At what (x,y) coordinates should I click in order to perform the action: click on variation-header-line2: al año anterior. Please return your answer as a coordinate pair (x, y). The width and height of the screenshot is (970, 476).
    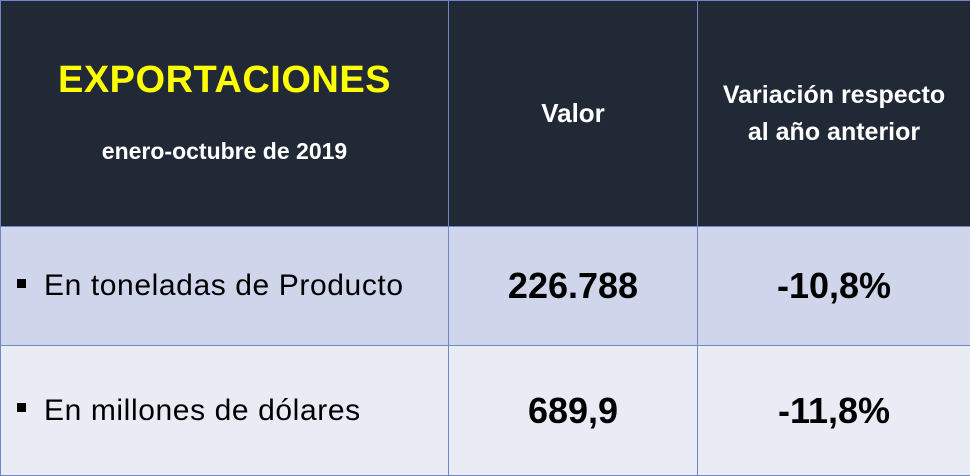
    Looking at the image, I should click on (834, 132).